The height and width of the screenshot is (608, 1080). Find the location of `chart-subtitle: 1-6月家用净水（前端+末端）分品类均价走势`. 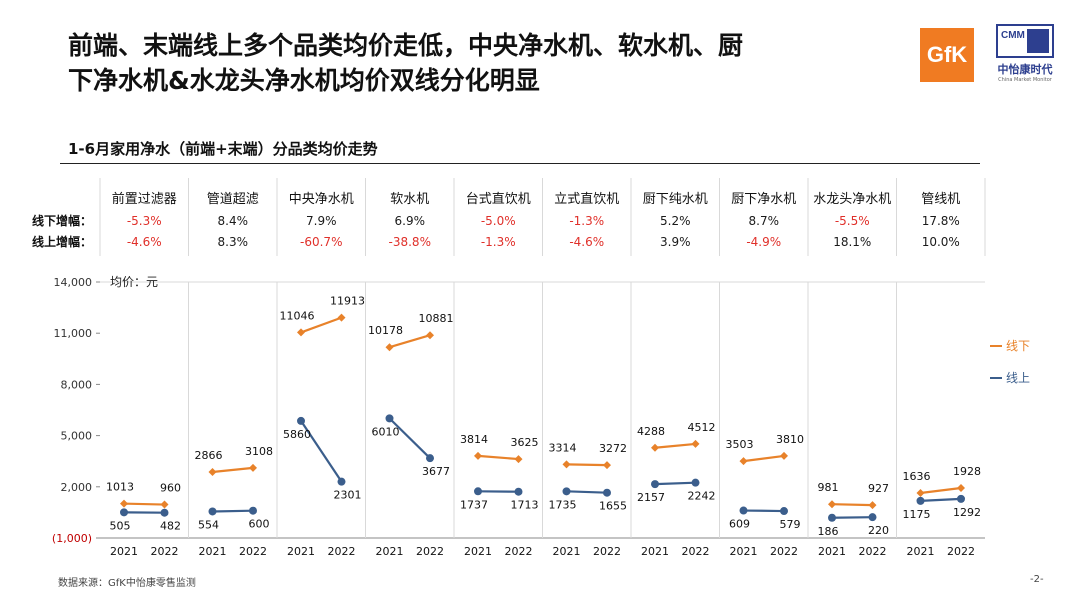

chart-subtitle: 1-6月家用净水（前端+末端）分品类均价走势 is located at coordinates (223, 149).